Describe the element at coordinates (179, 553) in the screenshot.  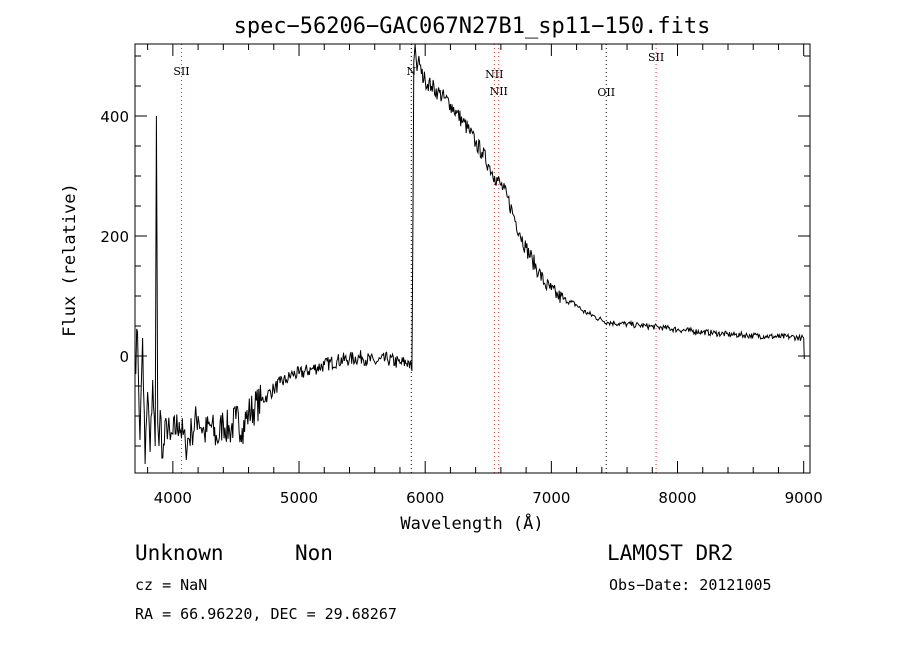
I see `class-label: Unknown` at that location.